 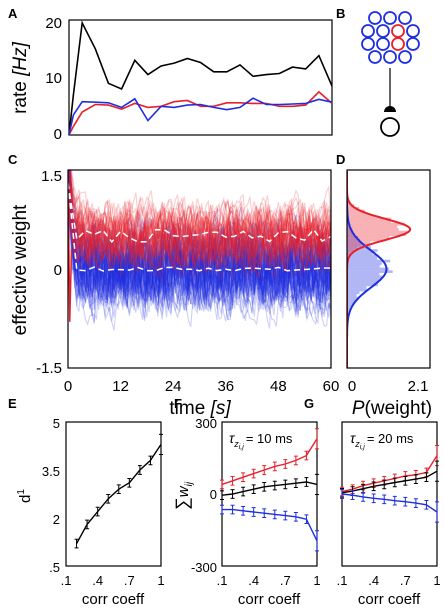 I want to click on panel-letter-f: F, so click(x=178, y=403).